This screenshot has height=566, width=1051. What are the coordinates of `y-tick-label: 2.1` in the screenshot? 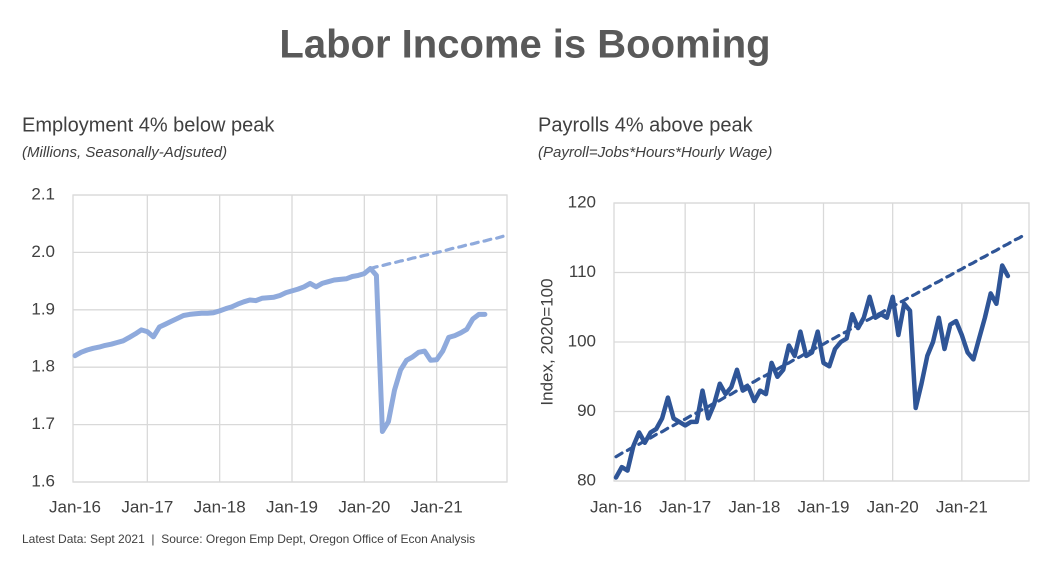 It's located at (43, 193).